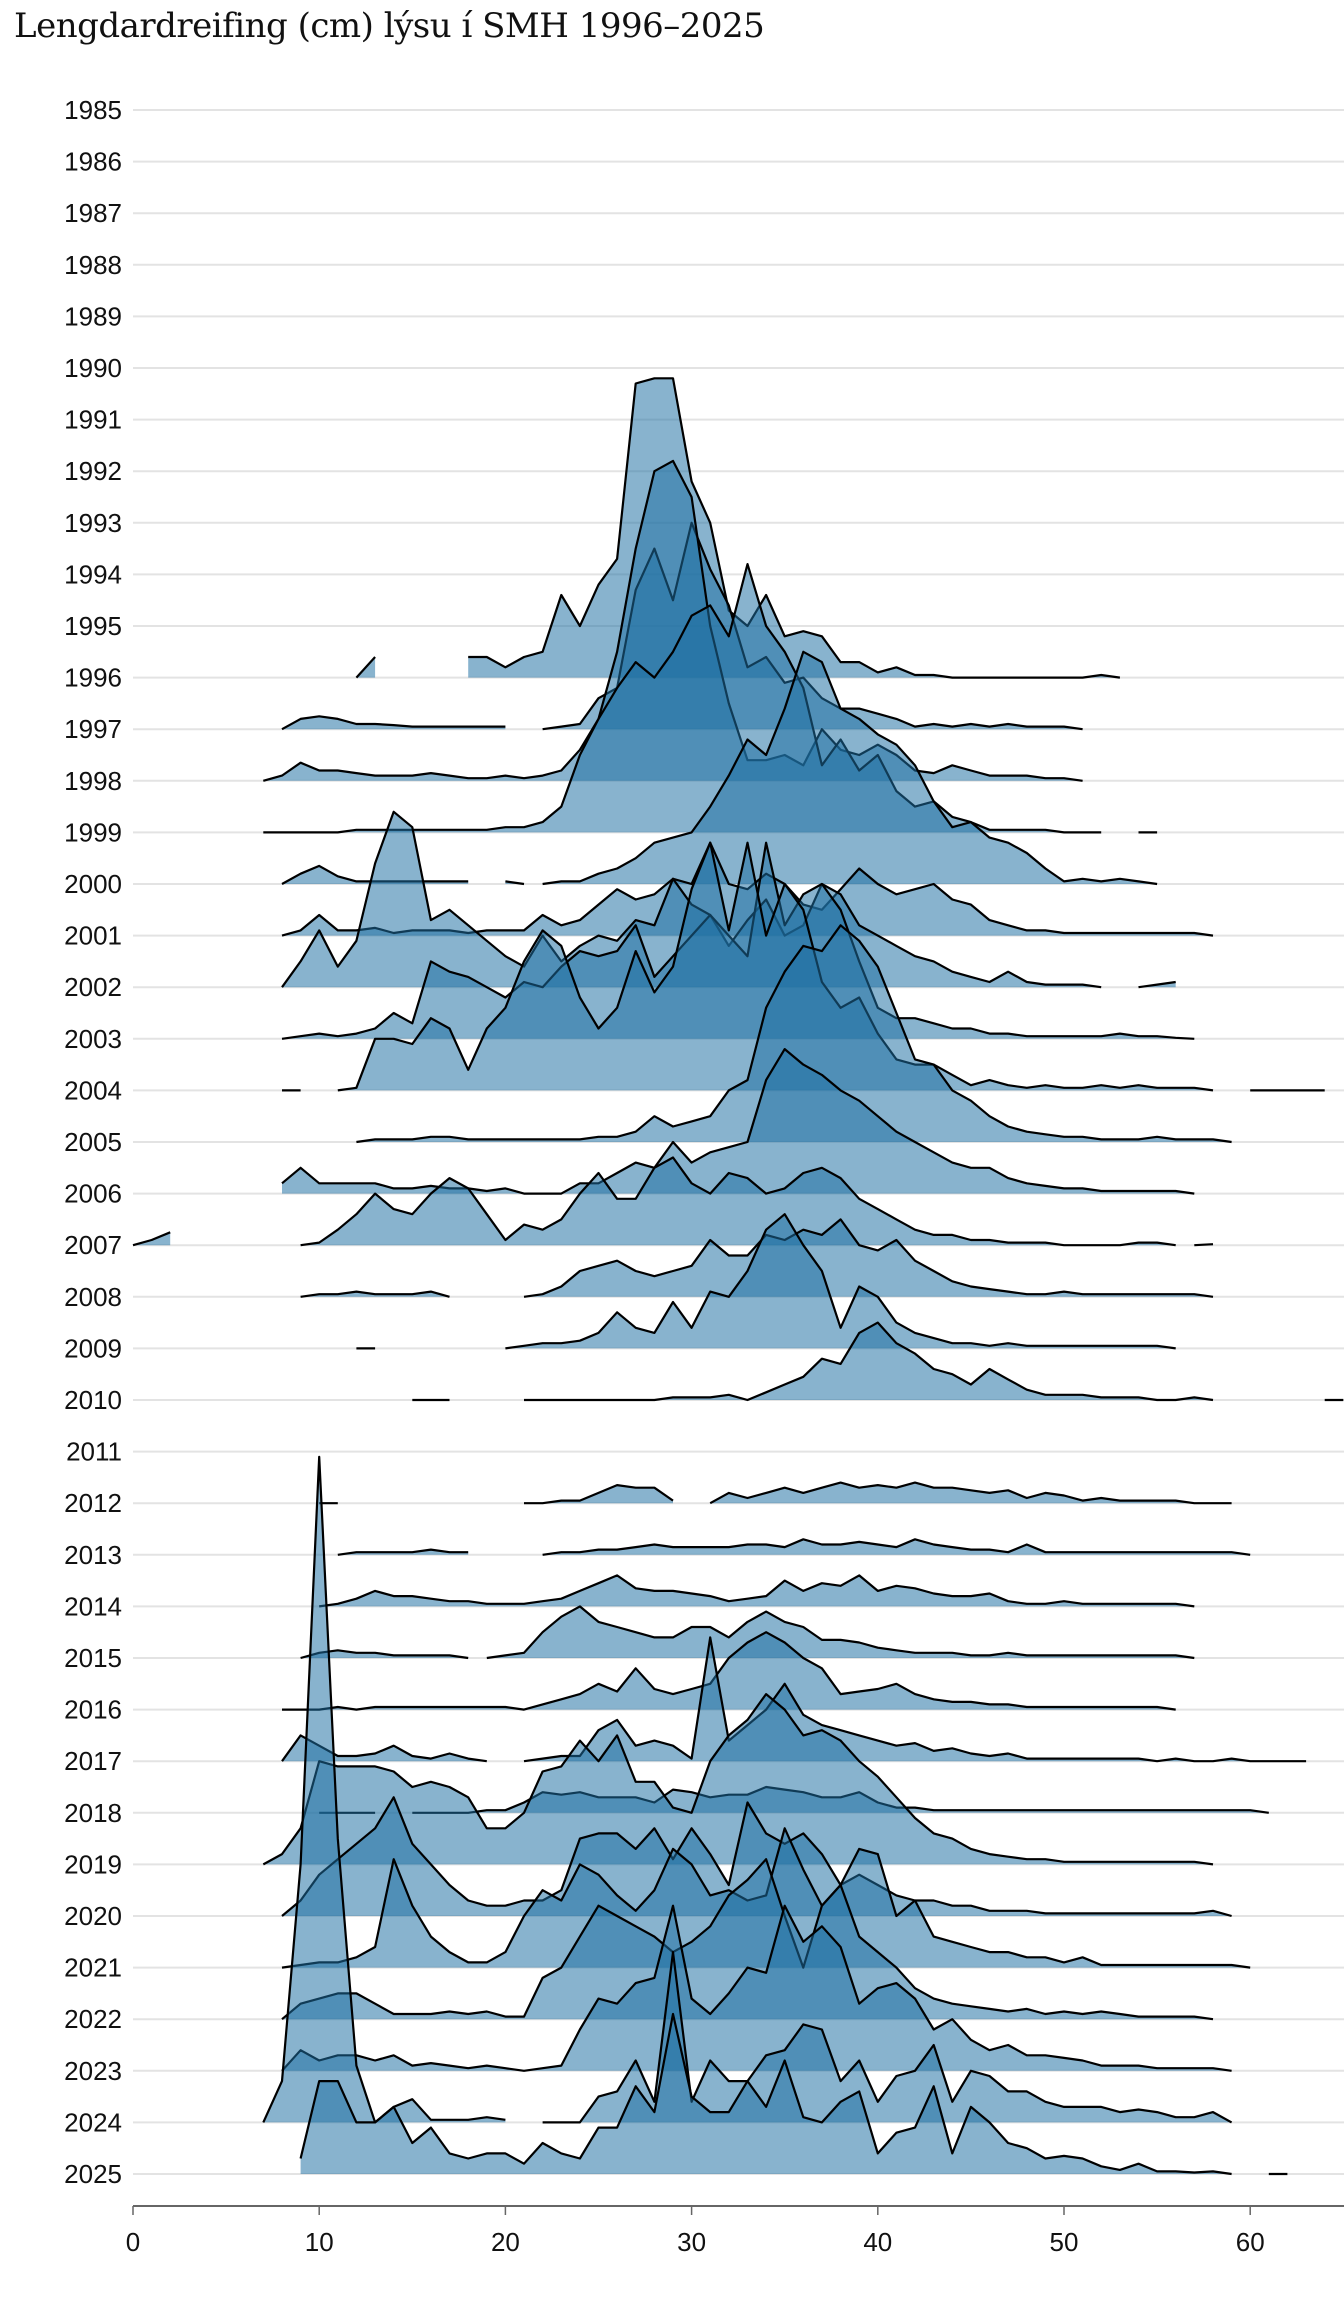 Image resolution: width=1344 pixels, height=2304 pixels. I want to click on ridge-line-2023, so click(756, 1988).